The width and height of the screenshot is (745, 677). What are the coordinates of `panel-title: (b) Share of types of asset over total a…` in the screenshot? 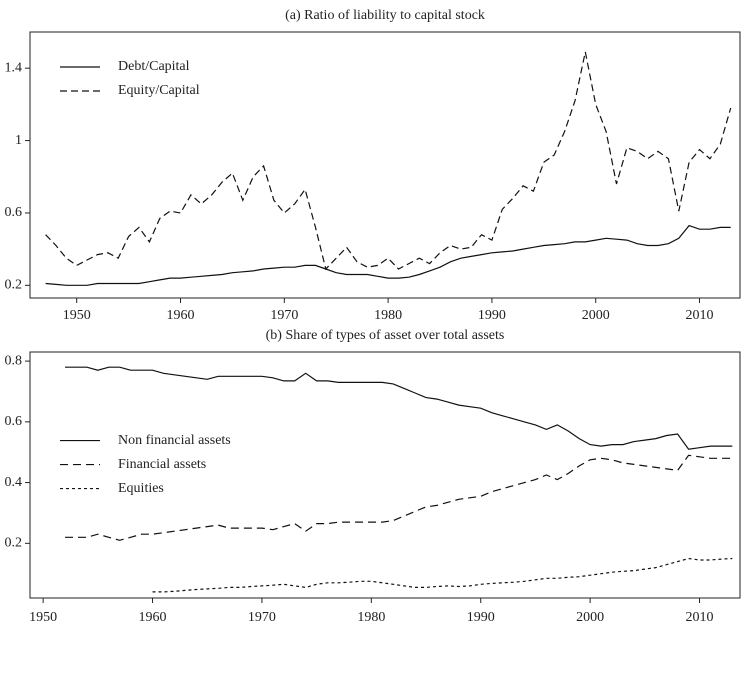 It's located at (385, 335).